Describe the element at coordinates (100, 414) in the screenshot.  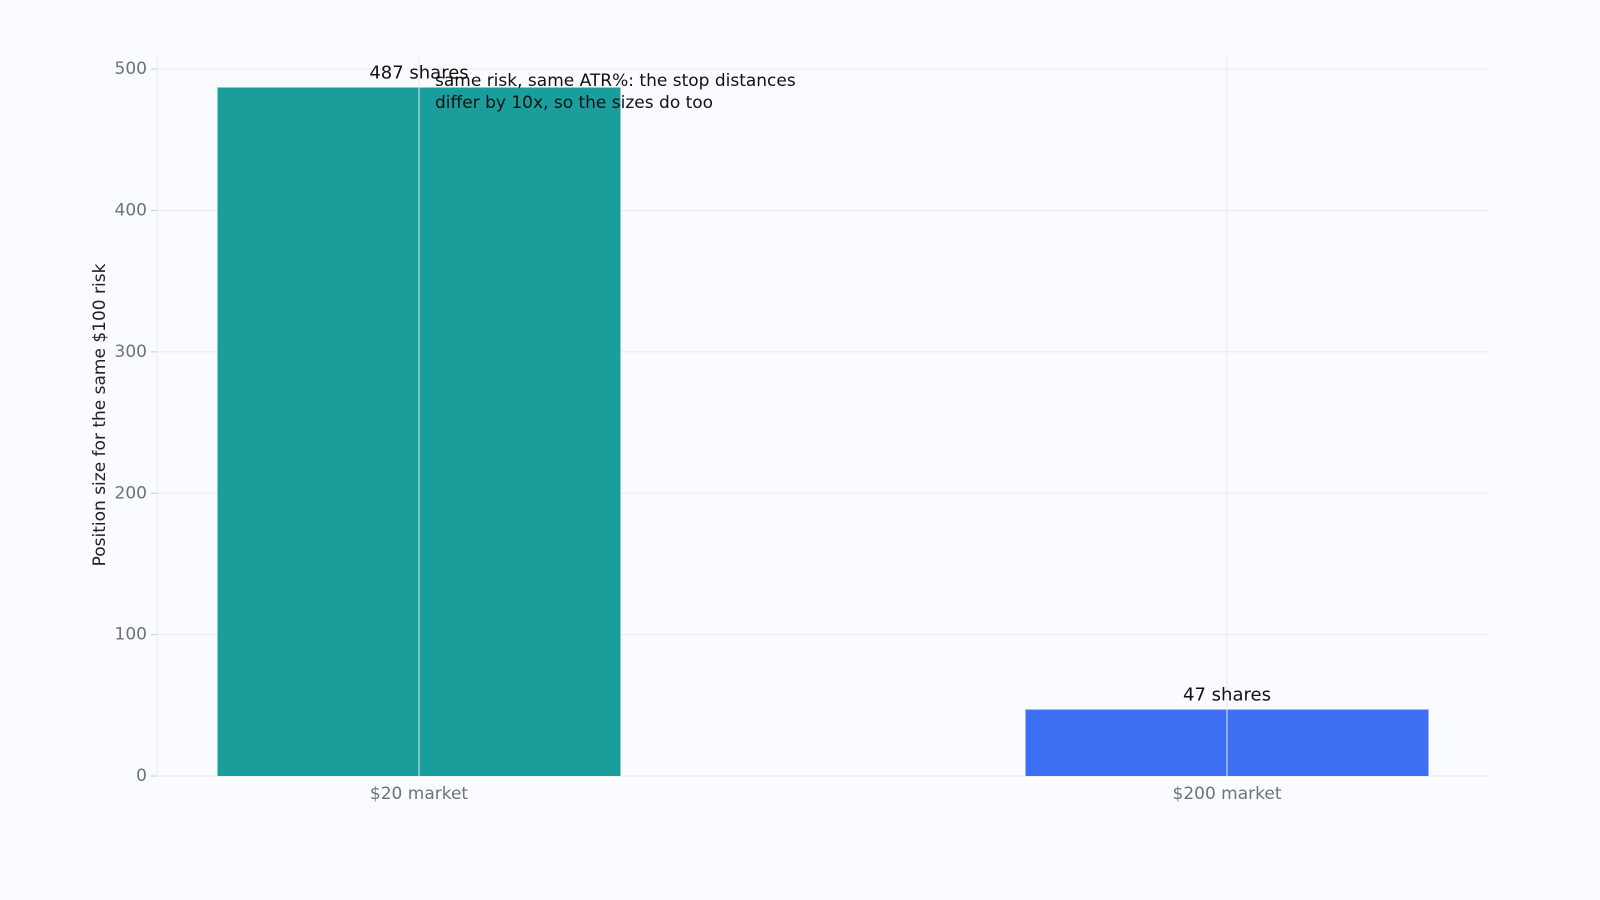
I see `y-axis-label: Position size for the same $100 risk` at that location.